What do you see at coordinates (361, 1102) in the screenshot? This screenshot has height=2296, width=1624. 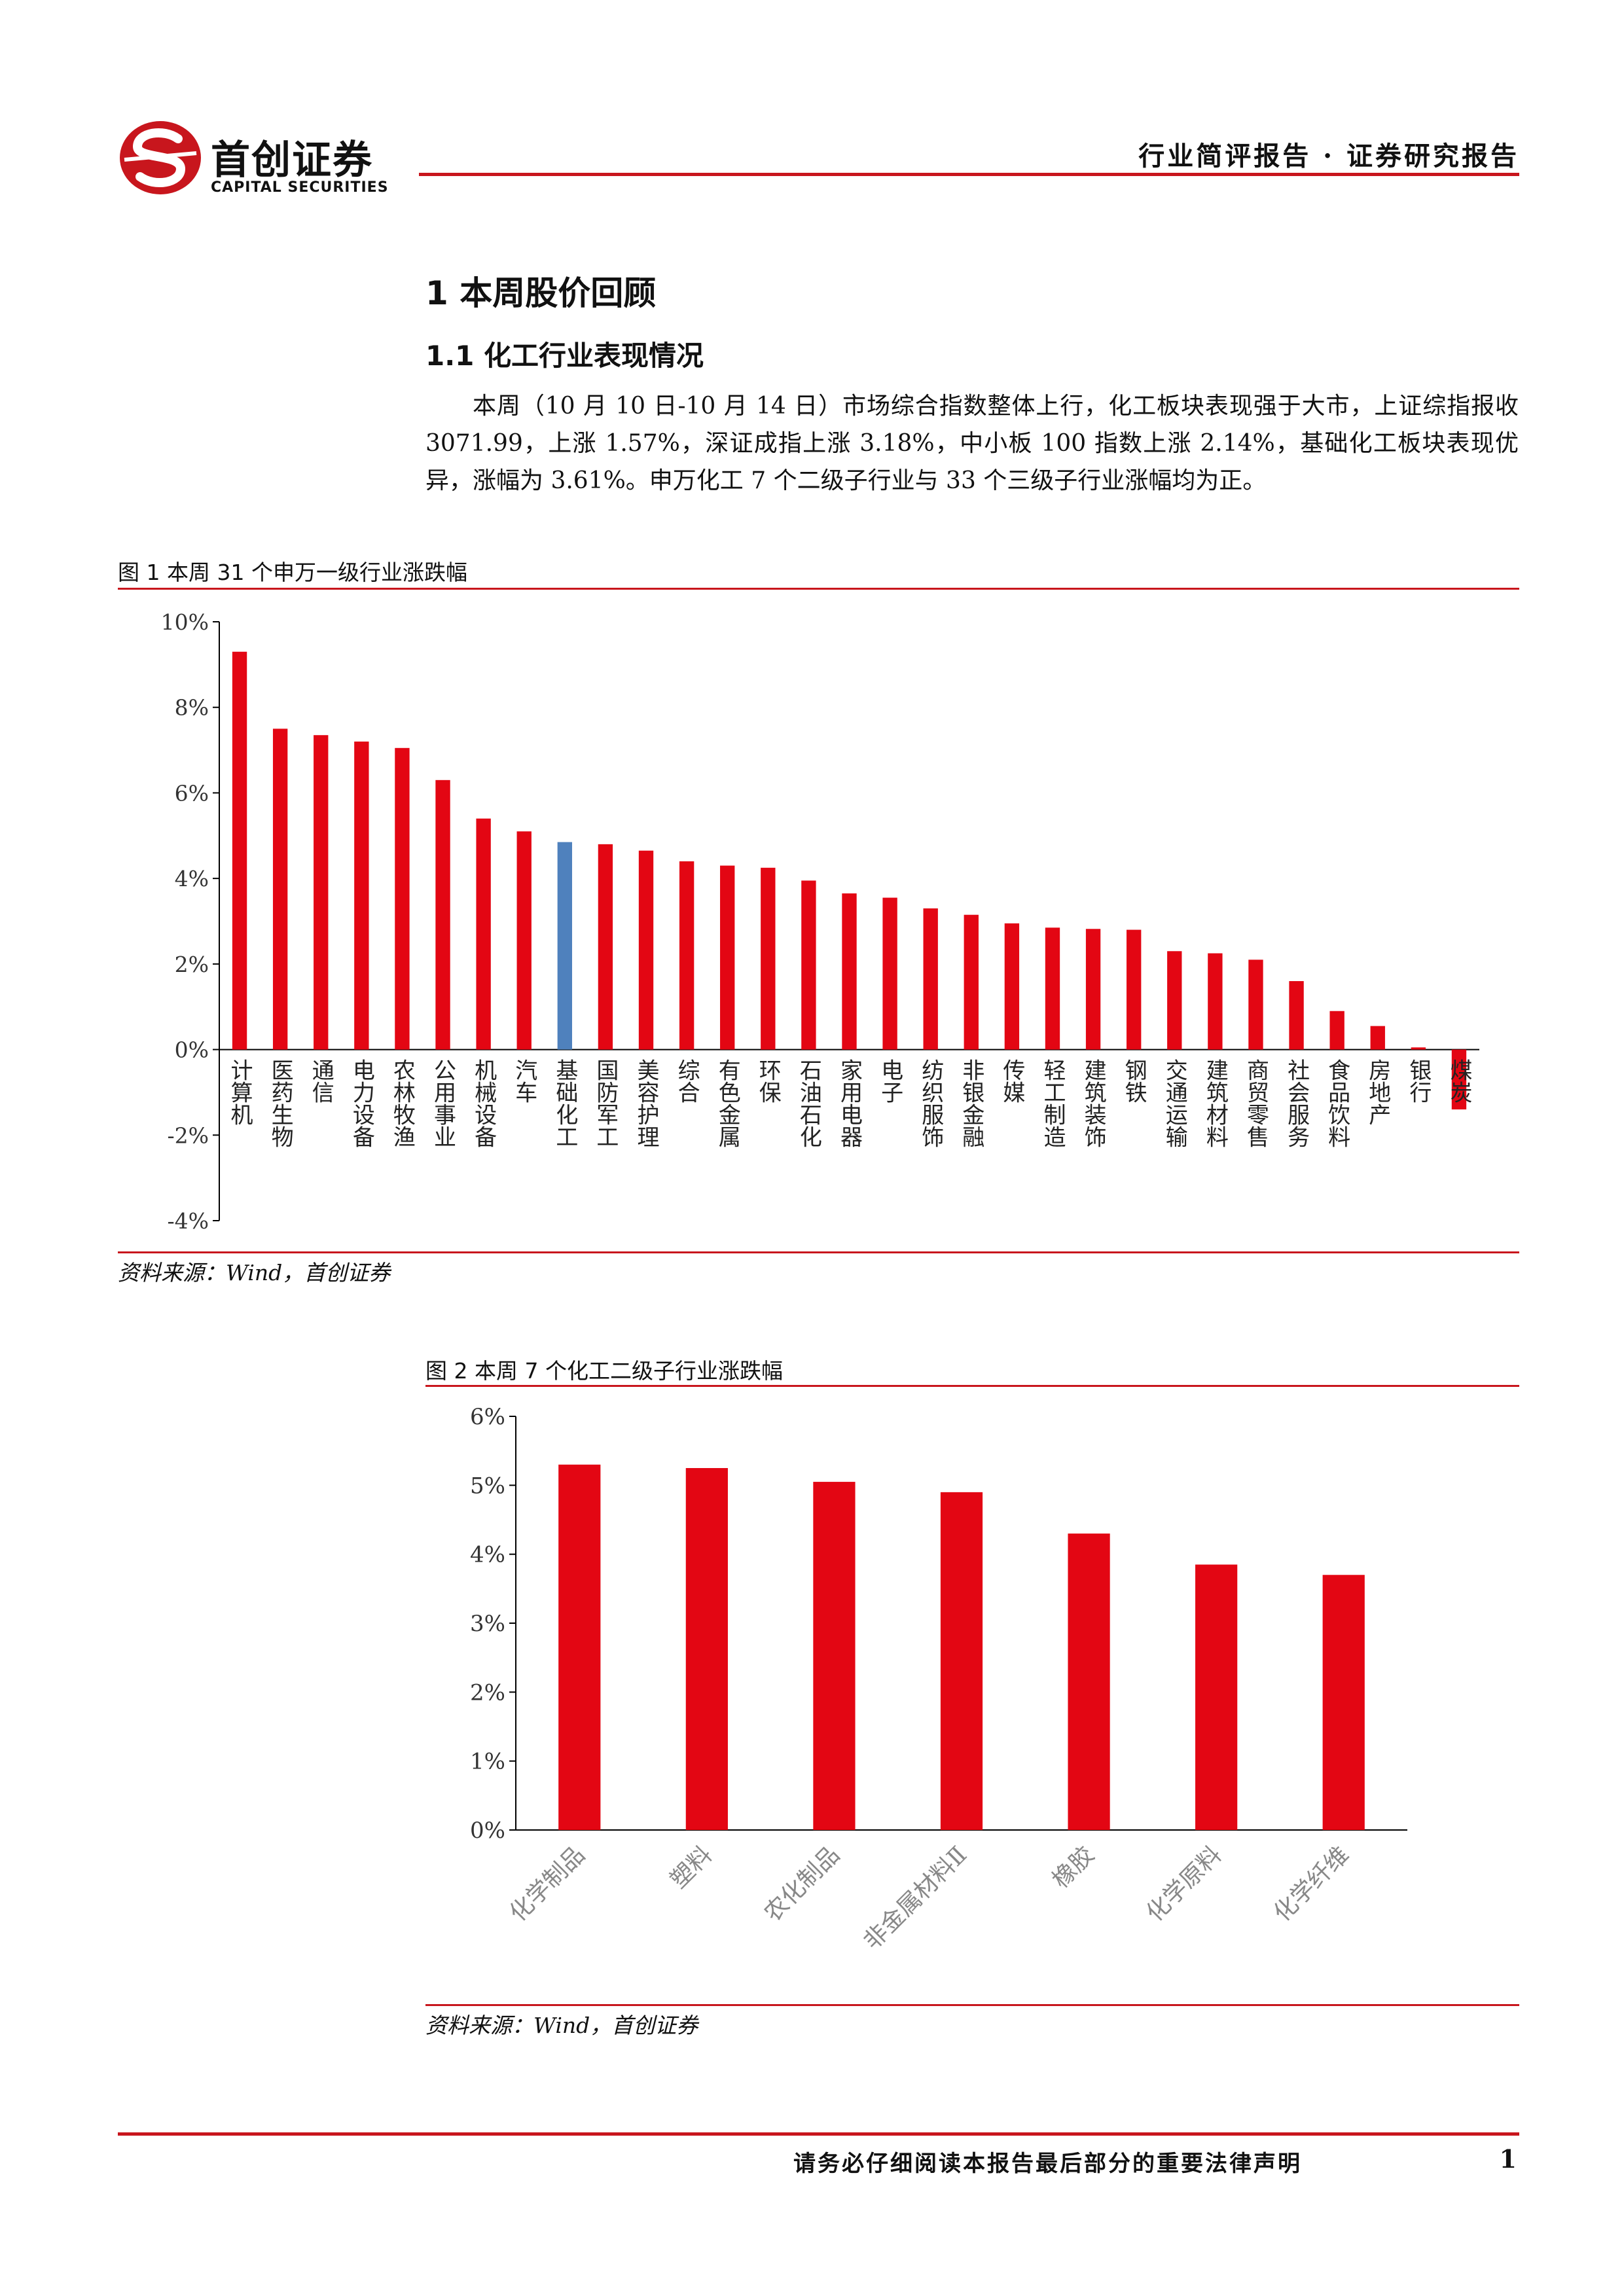 I see `x-category-label: 电力设备` at bounding box center [361, 1102].